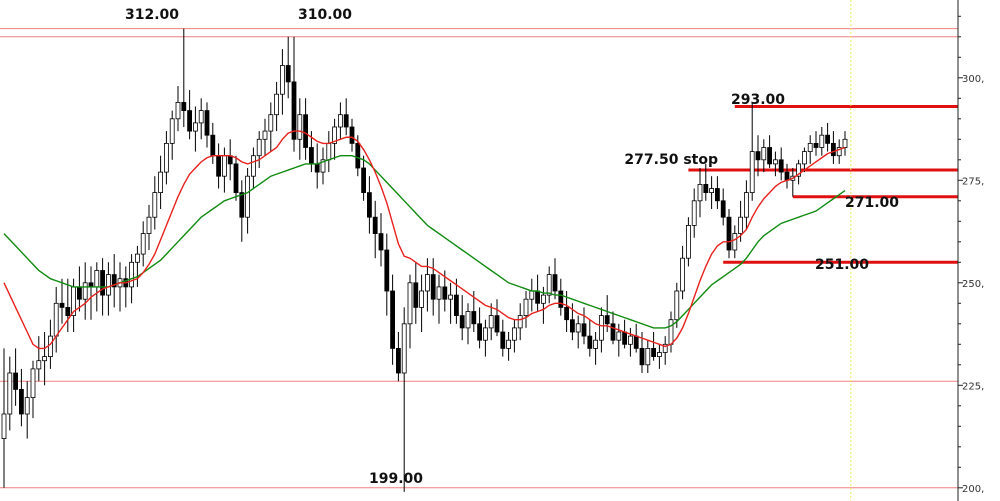 This screenshot has width=1000, height=501. I want to click on level-label-4: 293.00, so click(758, 100).